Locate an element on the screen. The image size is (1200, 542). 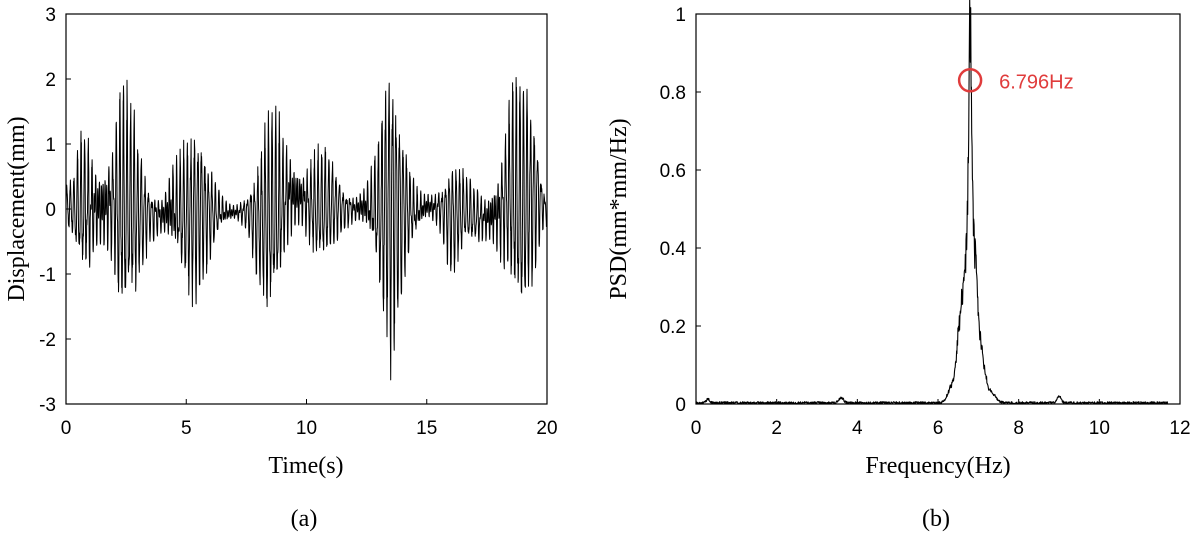
panel-a-x-tick-label: 15 is located at coordinates (426, 428).